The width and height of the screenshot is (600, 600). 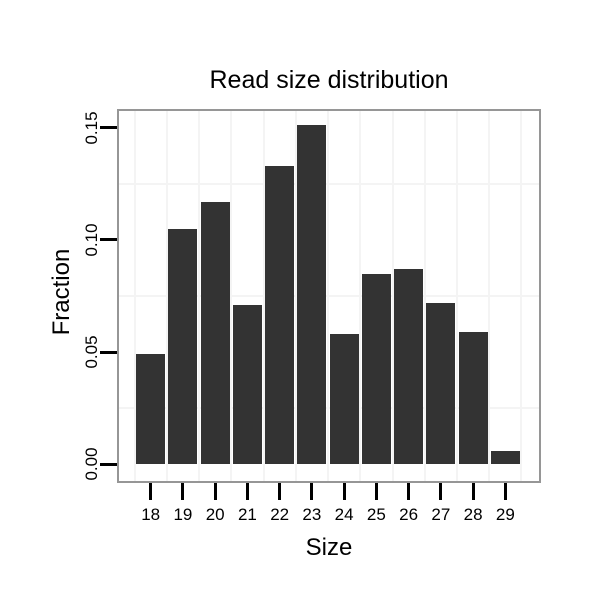 What do you see at coordinates (409, 514) in the screenshot?
I see `x-tick-label: 26` at bounding box center [409, 514].